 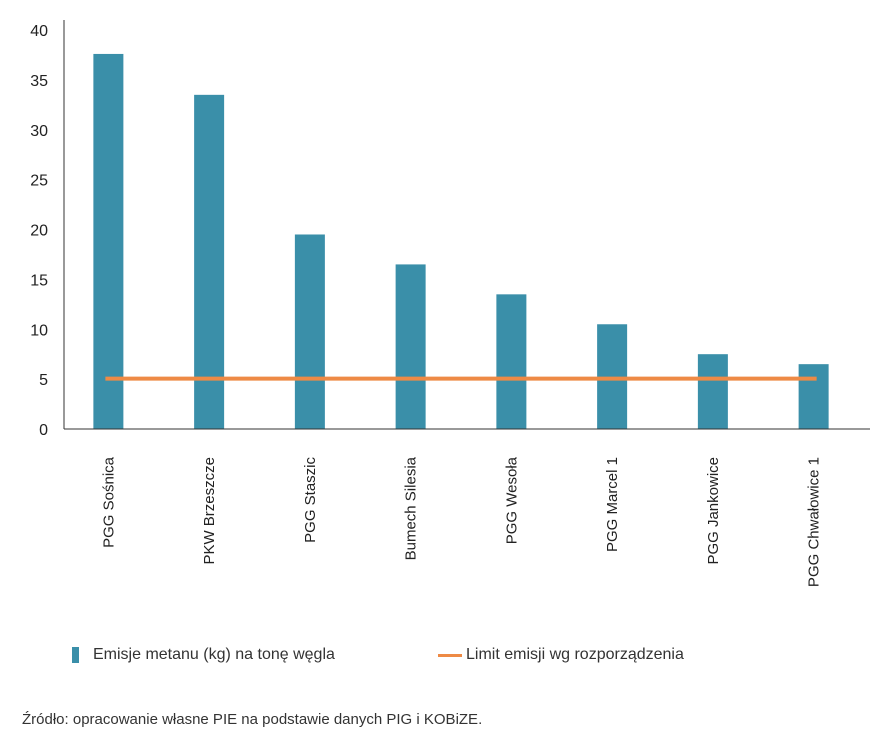 What do you see at coordinates (575, 654) in the screenshot?
I see `legend-line-label: Limit emisji wg rozporządzenia` at bounding box center [575, 654].